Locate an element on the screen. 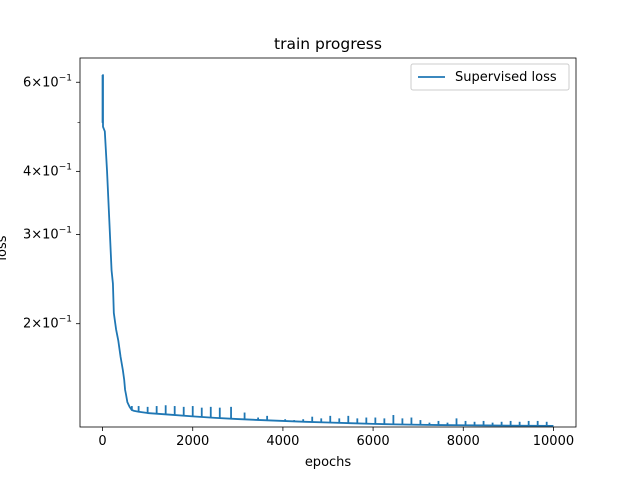 Image resolution: width=640 pixels, height=480 pixels. x-tick-label: 0 is located at coordinates (102, 441).